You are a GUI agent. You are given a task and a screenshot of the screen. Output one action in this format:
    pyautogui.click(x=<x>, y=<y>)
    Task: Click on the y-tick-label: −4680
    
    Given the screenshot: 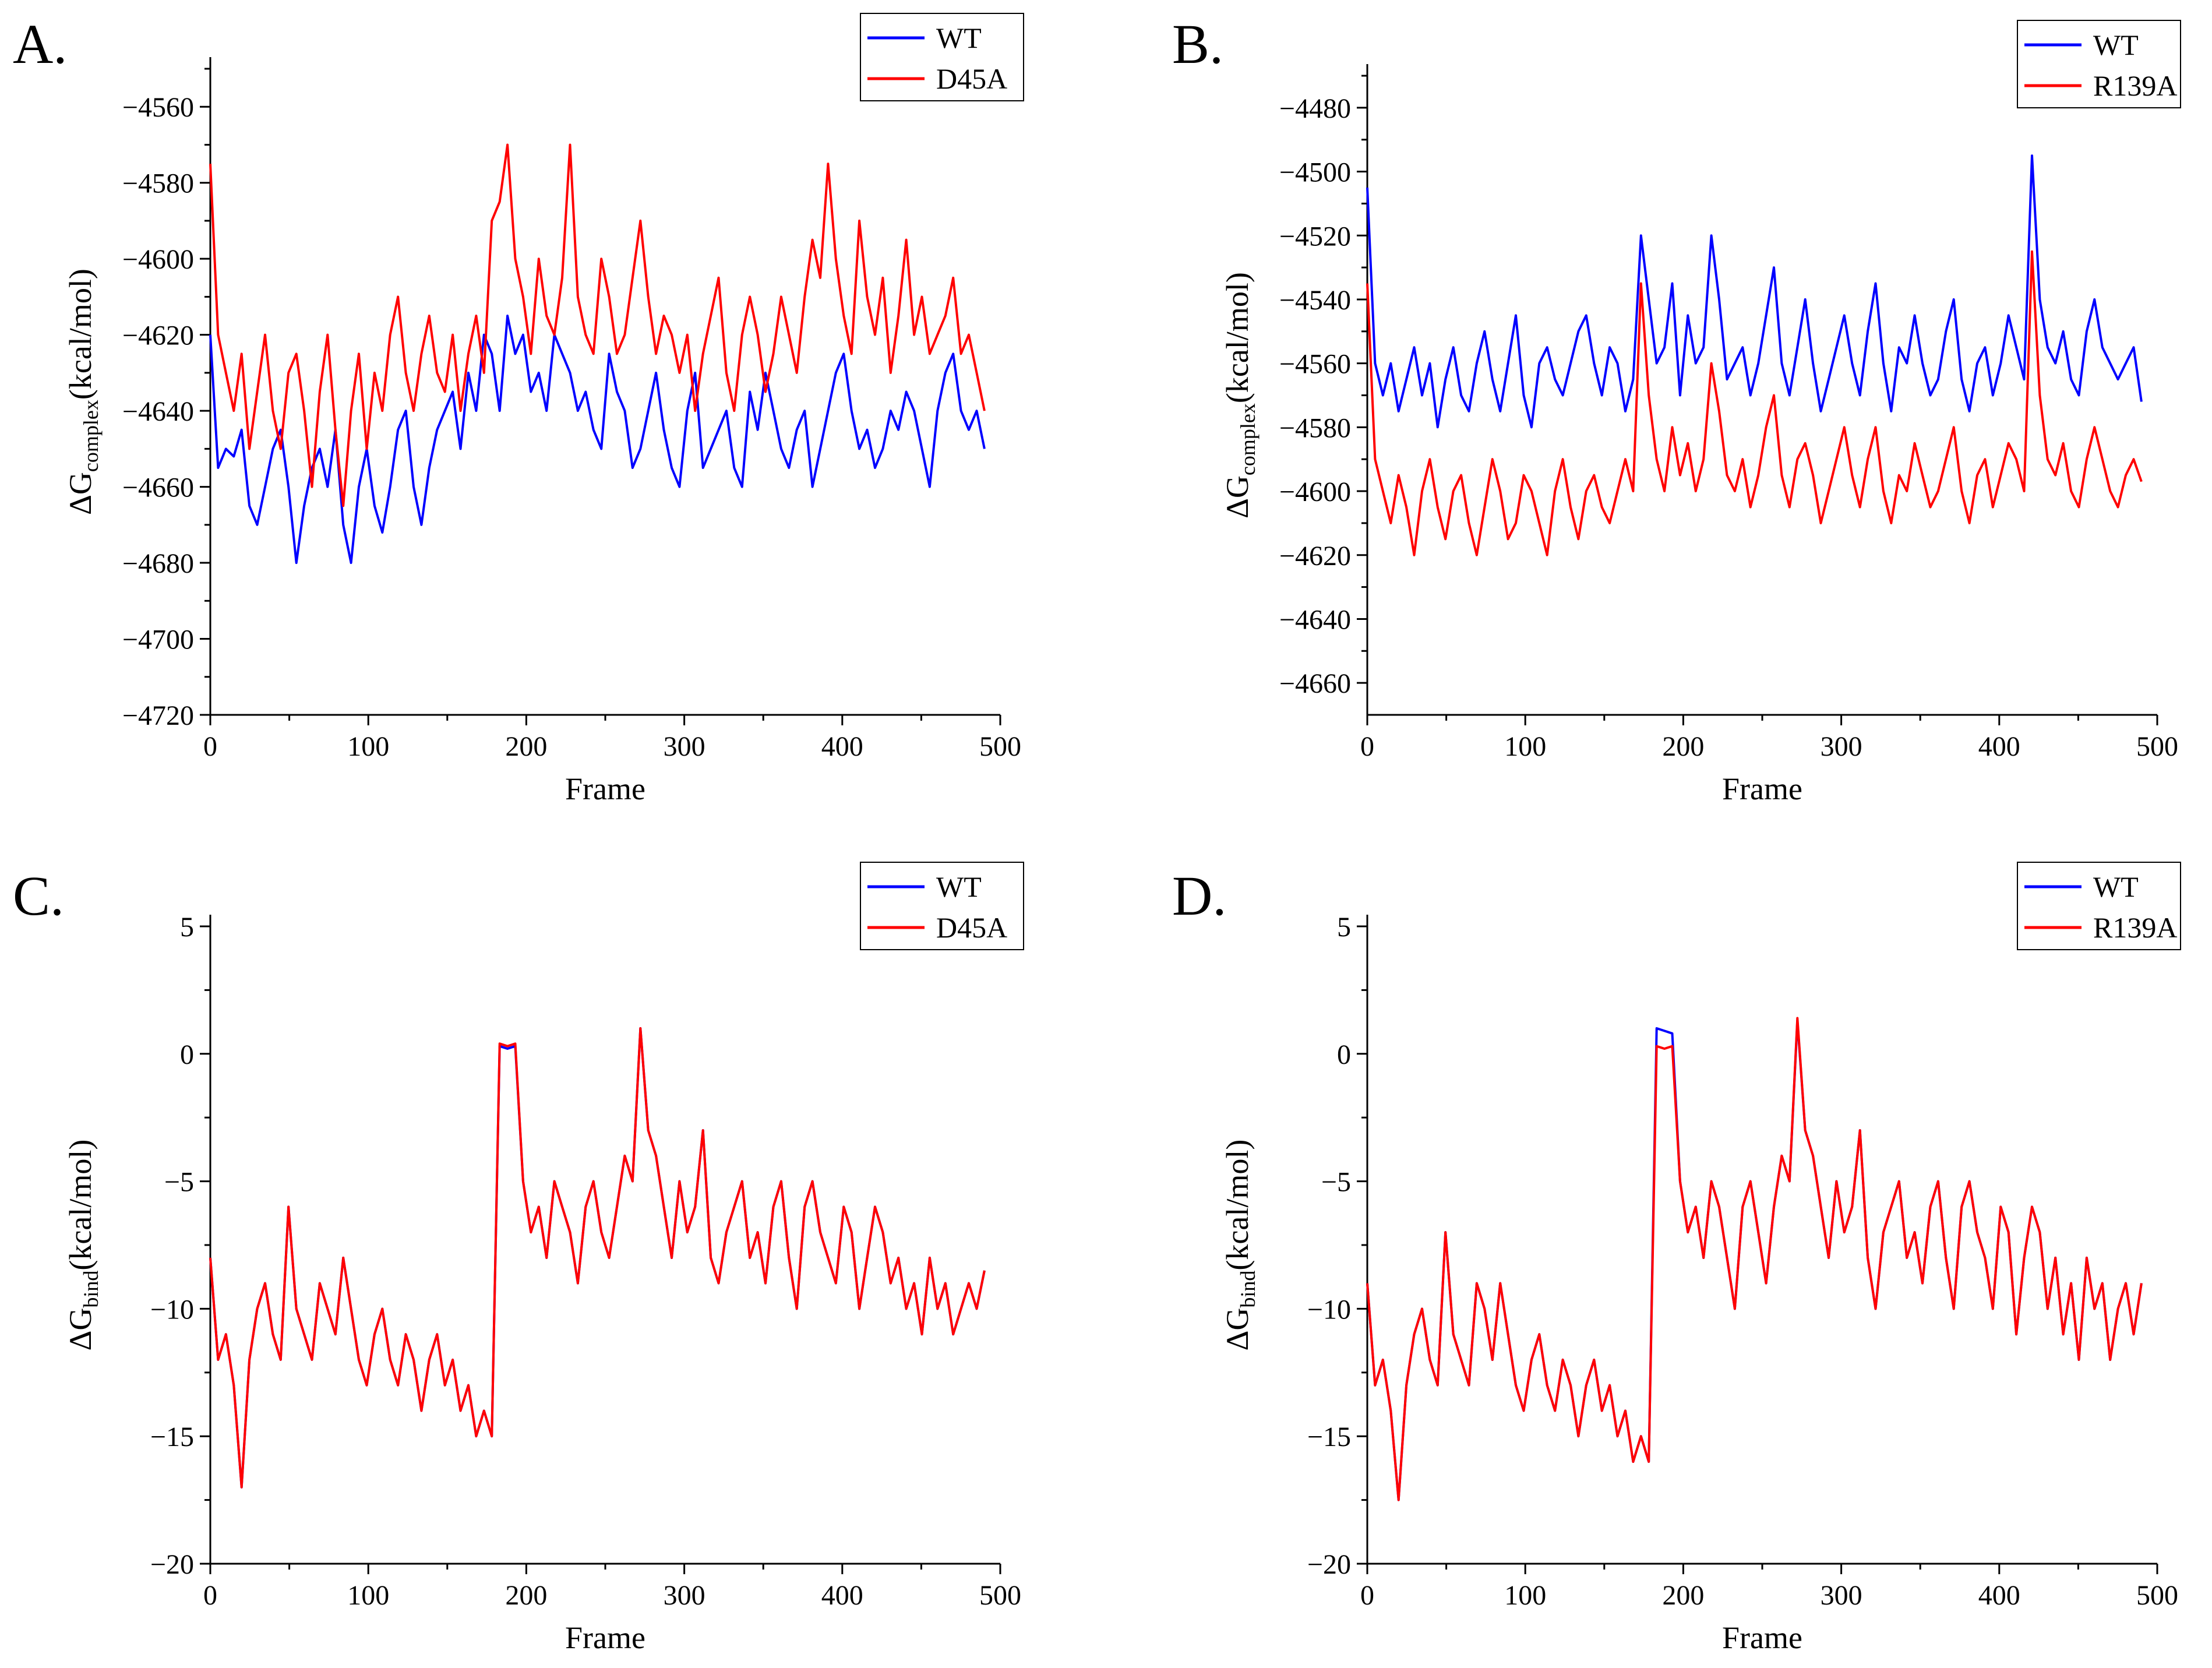 What is the action you would take?
    pyautogui.click(x=158, y=563)
    